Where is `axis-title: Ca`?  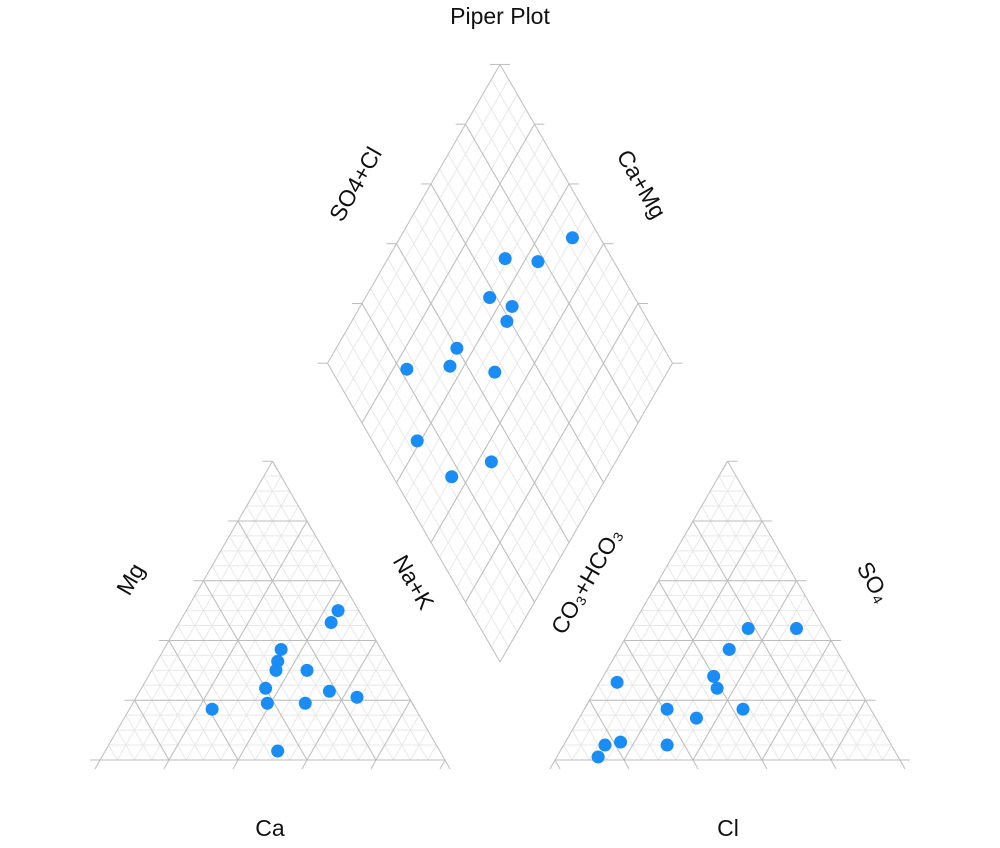 axis-title: Ca is located at coordinates (270, 828).